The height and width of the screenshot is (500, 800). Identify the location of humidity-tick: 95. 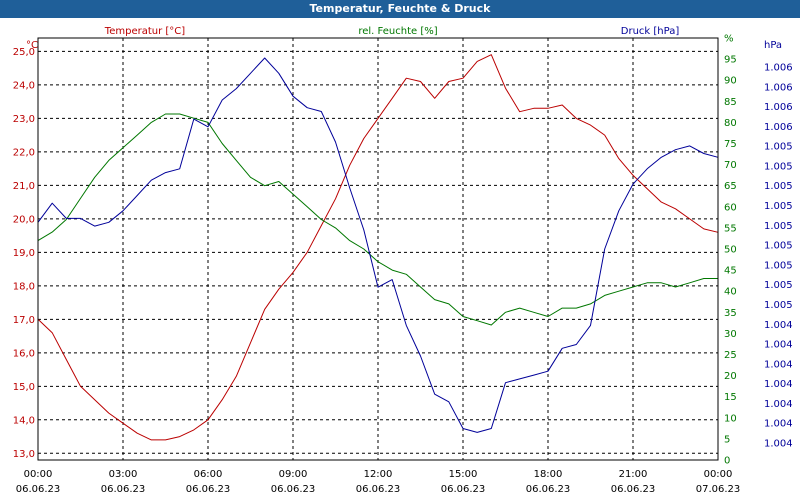
(730, 60).